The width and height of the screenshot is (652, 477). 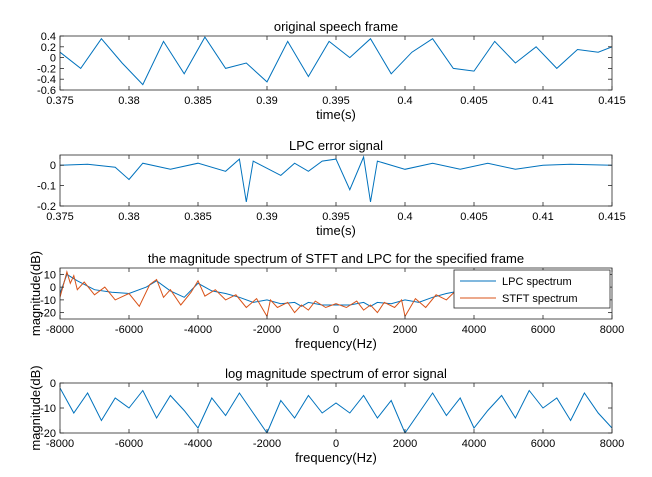 What do you see at coordinates (48, 48) in the screenshot?
I see `y-tick-label: 0.2` at bounding box center [48, 48].